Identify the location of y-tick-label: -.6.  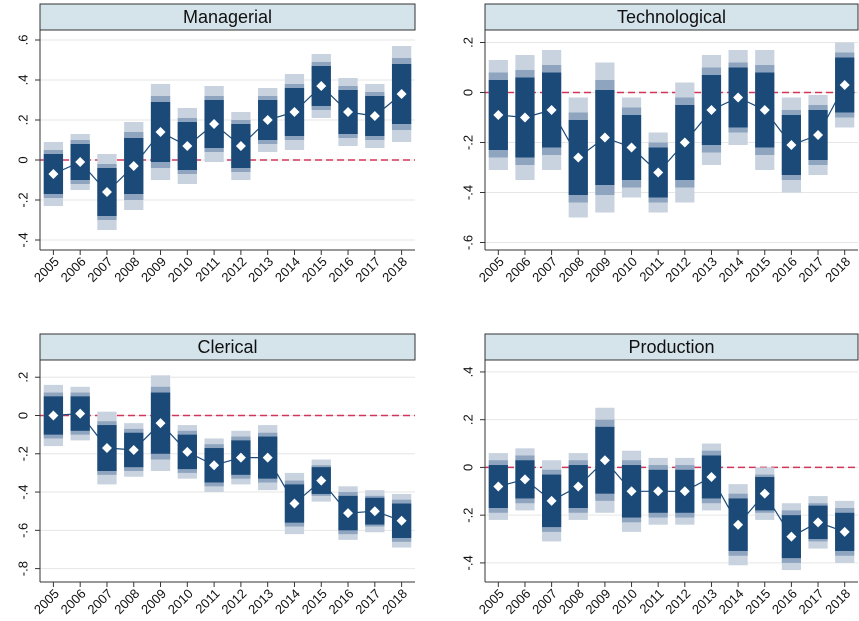
(467, 242).